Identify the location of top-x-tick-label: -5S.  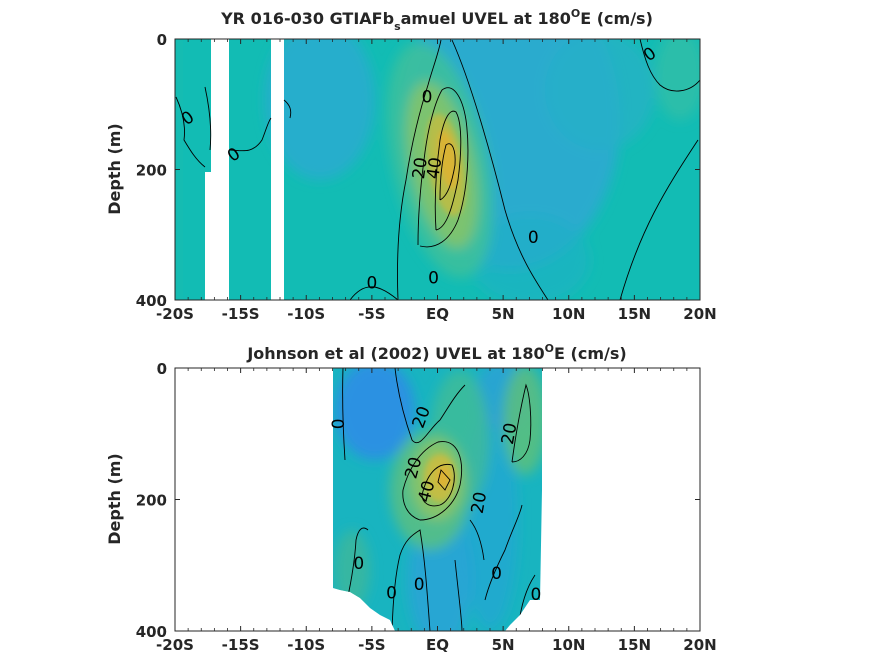
(371, 314).